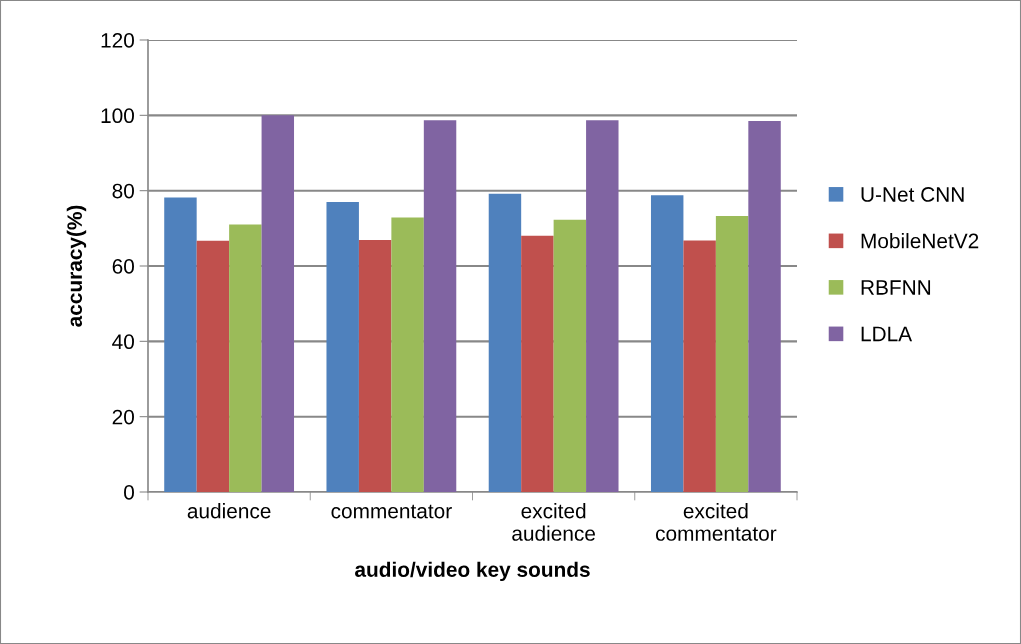 The image size is (1021, 644). Describe the element at coordinates (912, 194) in the screenshot. I see `legend-label: U-Net CNN` at that location.